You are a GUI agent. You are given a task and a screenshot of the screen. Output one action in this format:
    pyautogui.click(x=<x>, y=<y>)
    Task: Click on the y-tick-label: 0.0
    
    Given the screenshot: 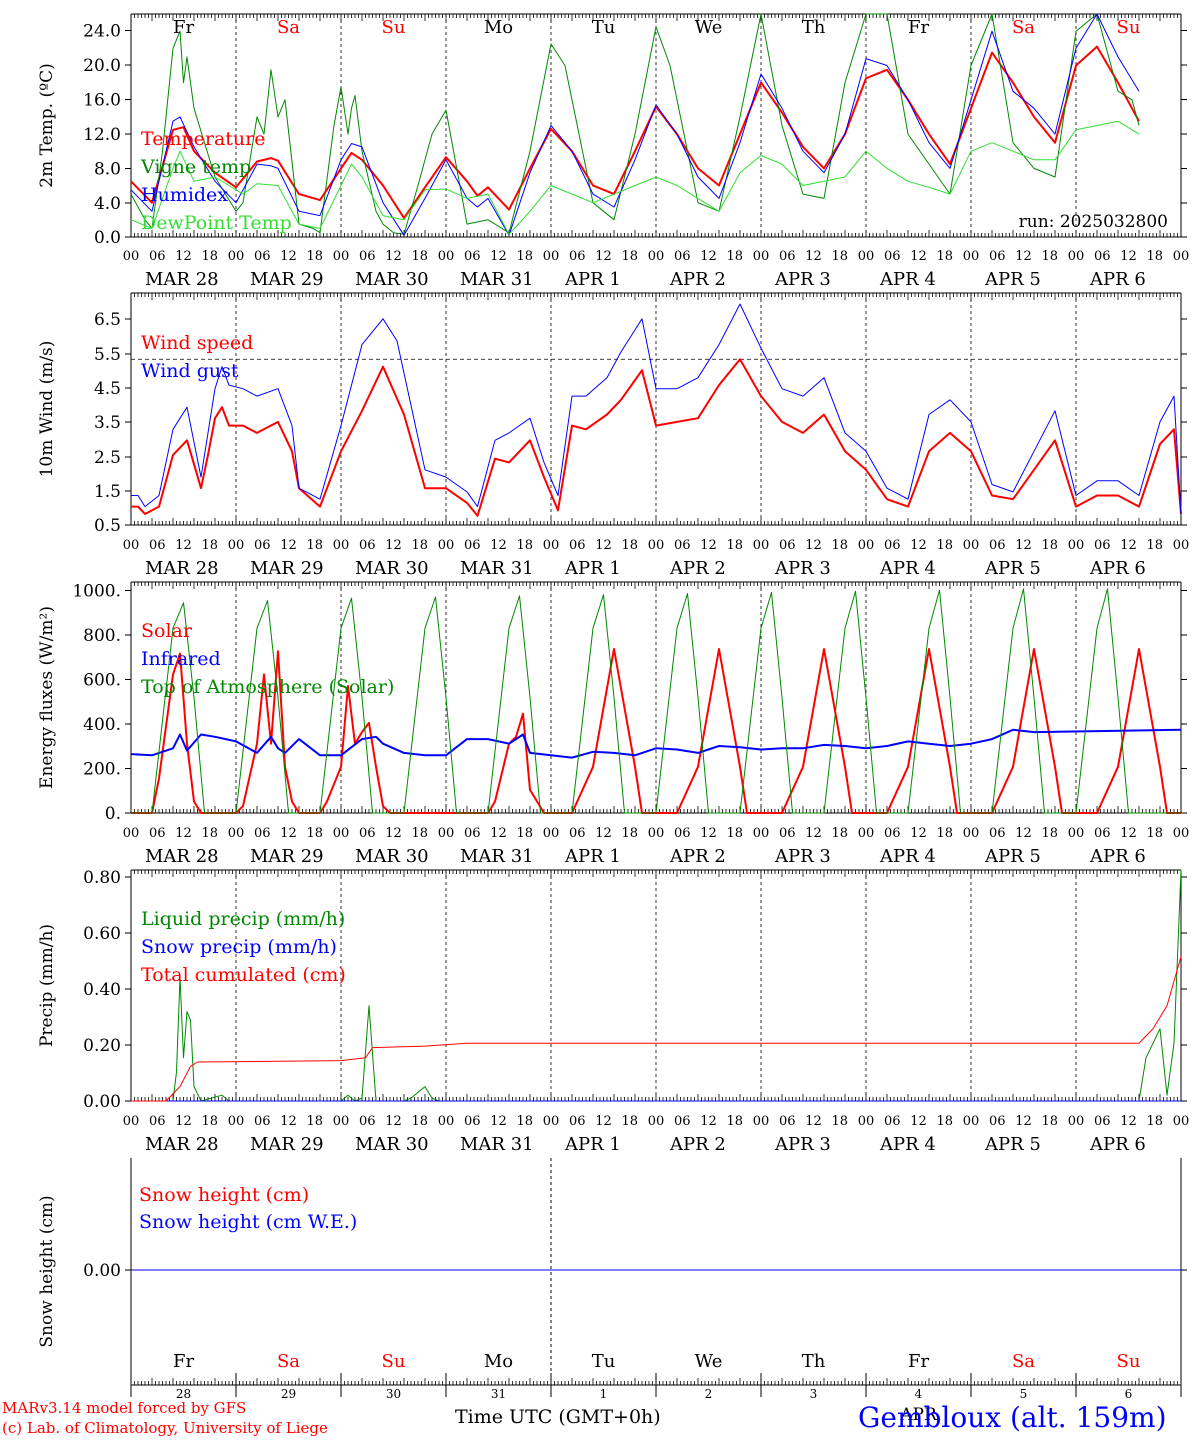 What is the action you would take?
    pyautogui.click(x=107, y=238)
    